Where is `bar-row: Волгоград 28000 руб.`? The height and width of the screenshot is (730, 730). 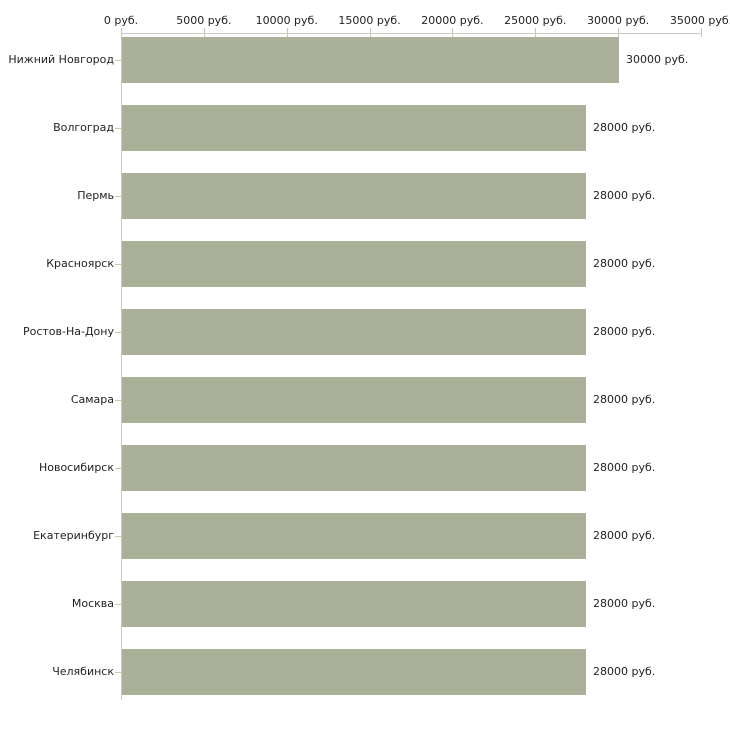
bar-row: Волгоград 28000 руб. is located at coordinates (365, 128).